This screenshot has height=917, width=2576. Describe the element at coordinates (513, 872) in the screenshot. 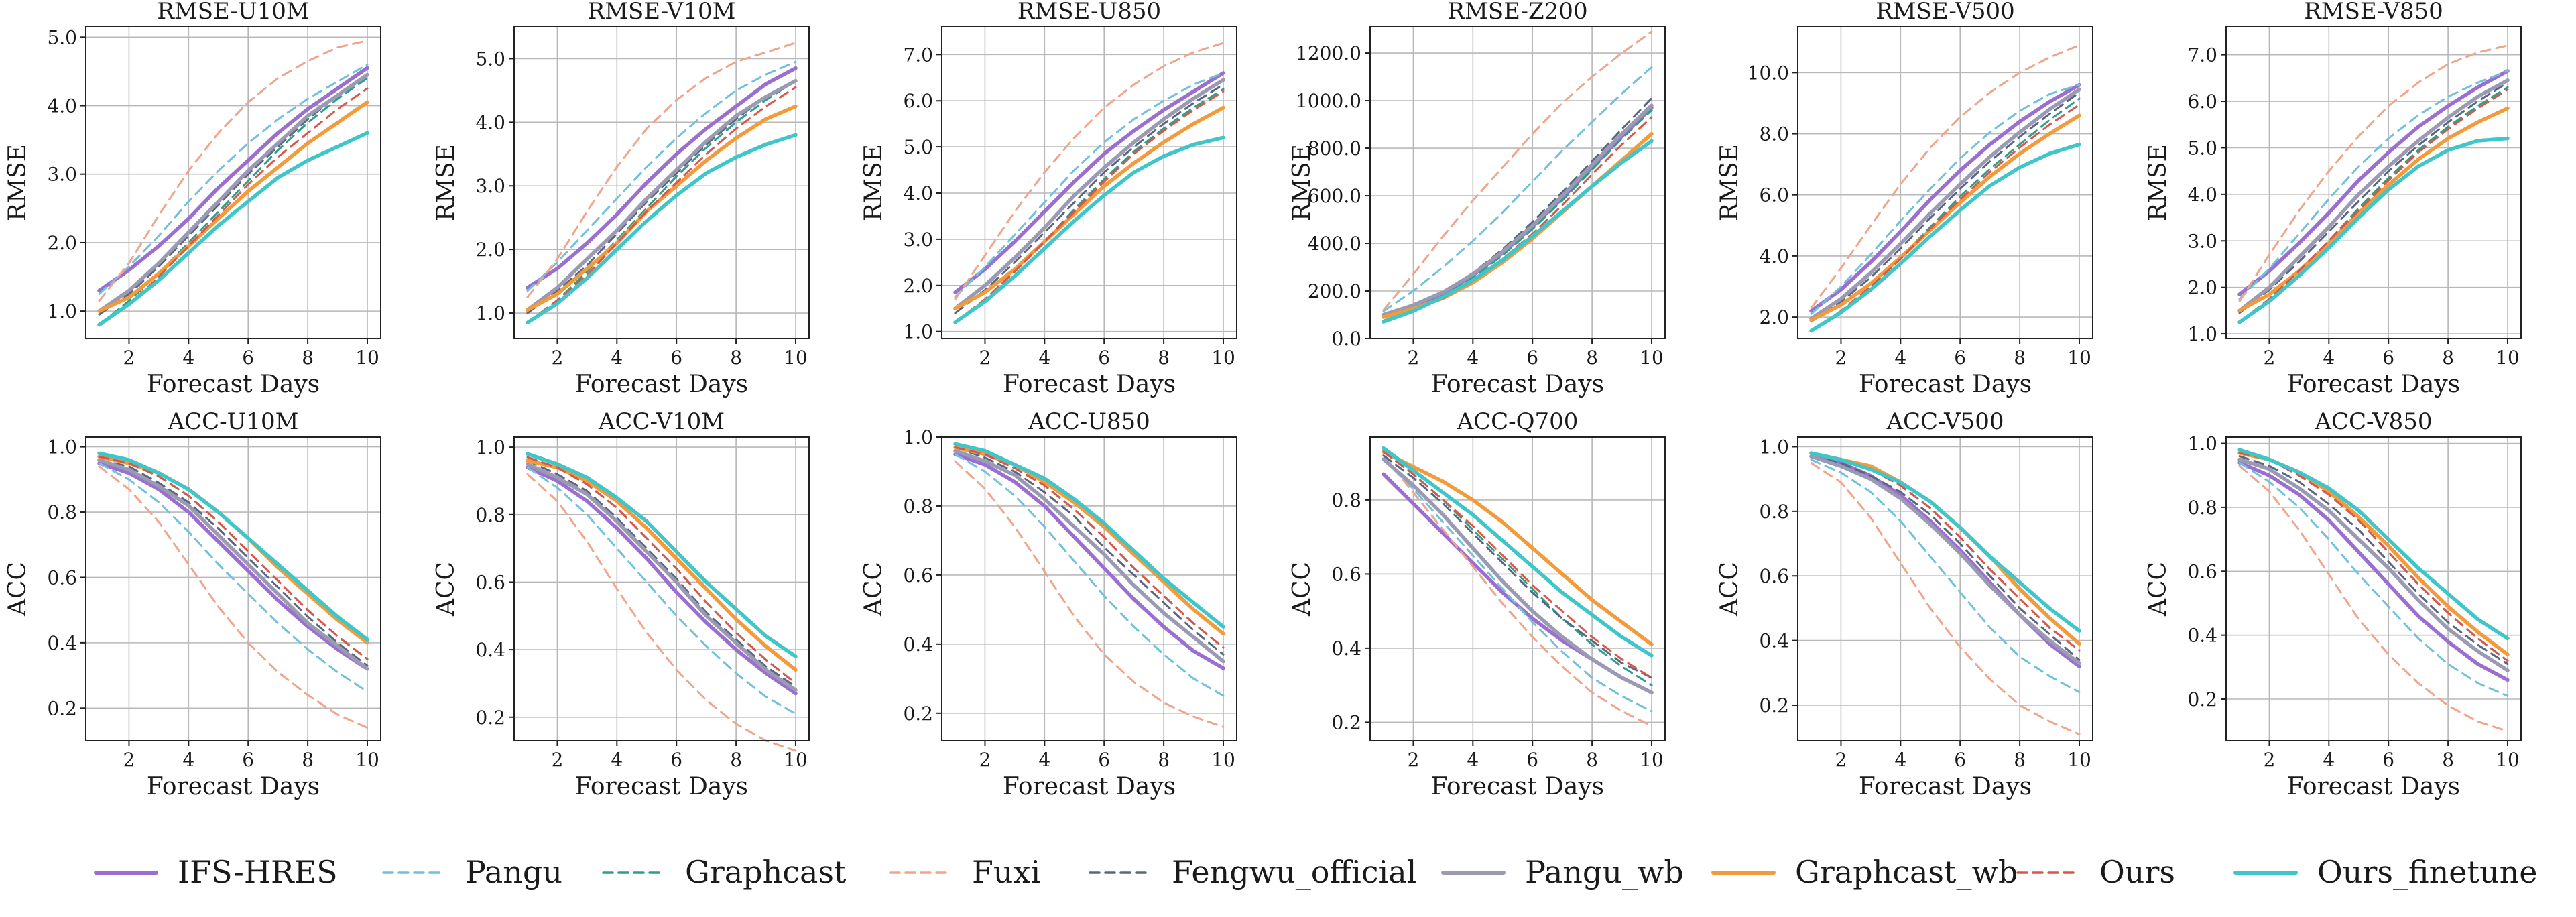

I see `legend-label: Pangu` at that location.